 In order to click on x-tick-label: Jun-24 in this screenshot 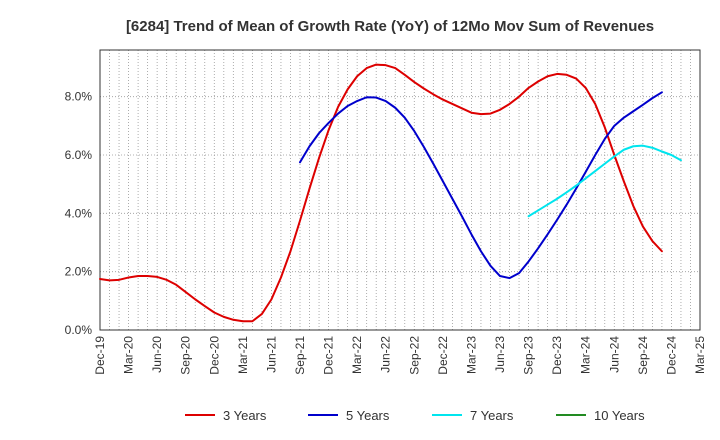, I will do `click(614, 354)`.